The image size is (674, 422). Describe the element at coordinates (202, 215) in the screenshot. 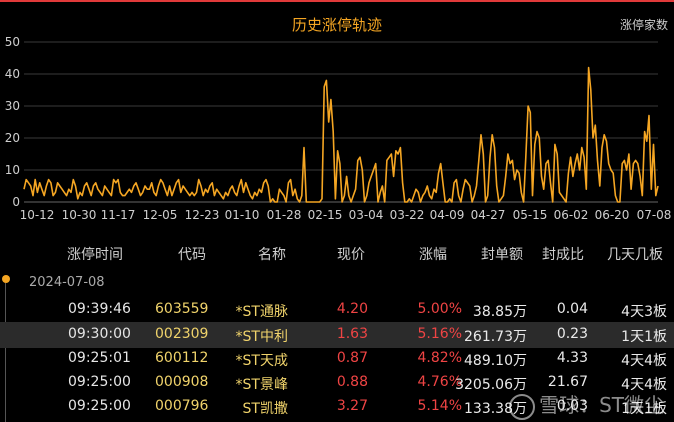

I see `x-tick-label: 12-23` at that location.